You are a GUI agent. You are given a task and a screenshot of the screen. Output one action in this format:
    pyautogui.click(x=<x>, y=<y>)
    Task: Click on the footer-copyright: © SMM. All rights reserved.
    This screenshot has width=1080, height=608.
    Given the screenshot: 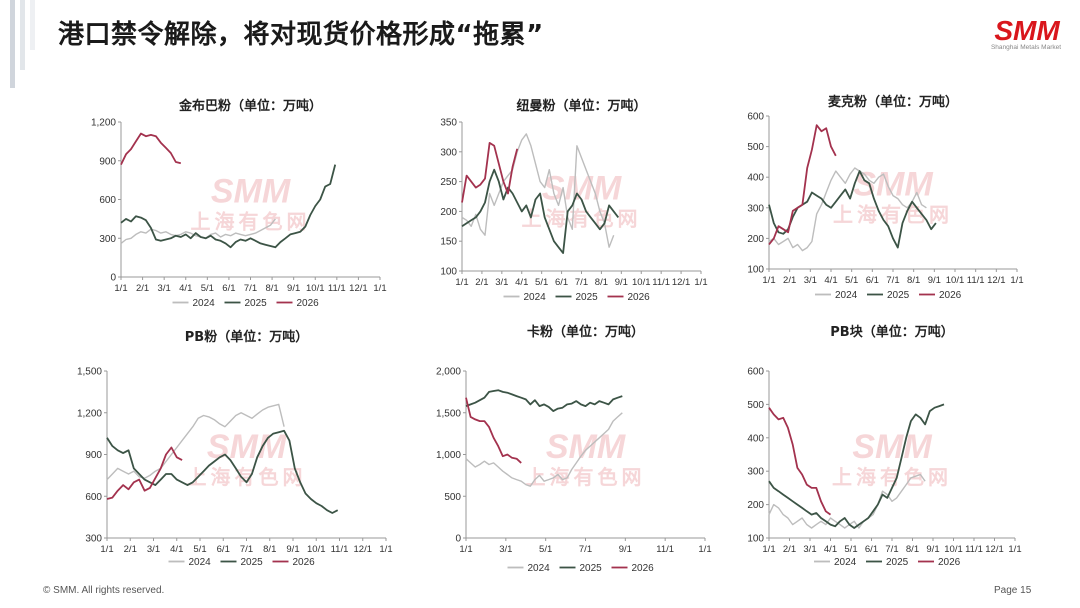 What is the action you would take?
    pyautogui.click(x=104, y=590)
    